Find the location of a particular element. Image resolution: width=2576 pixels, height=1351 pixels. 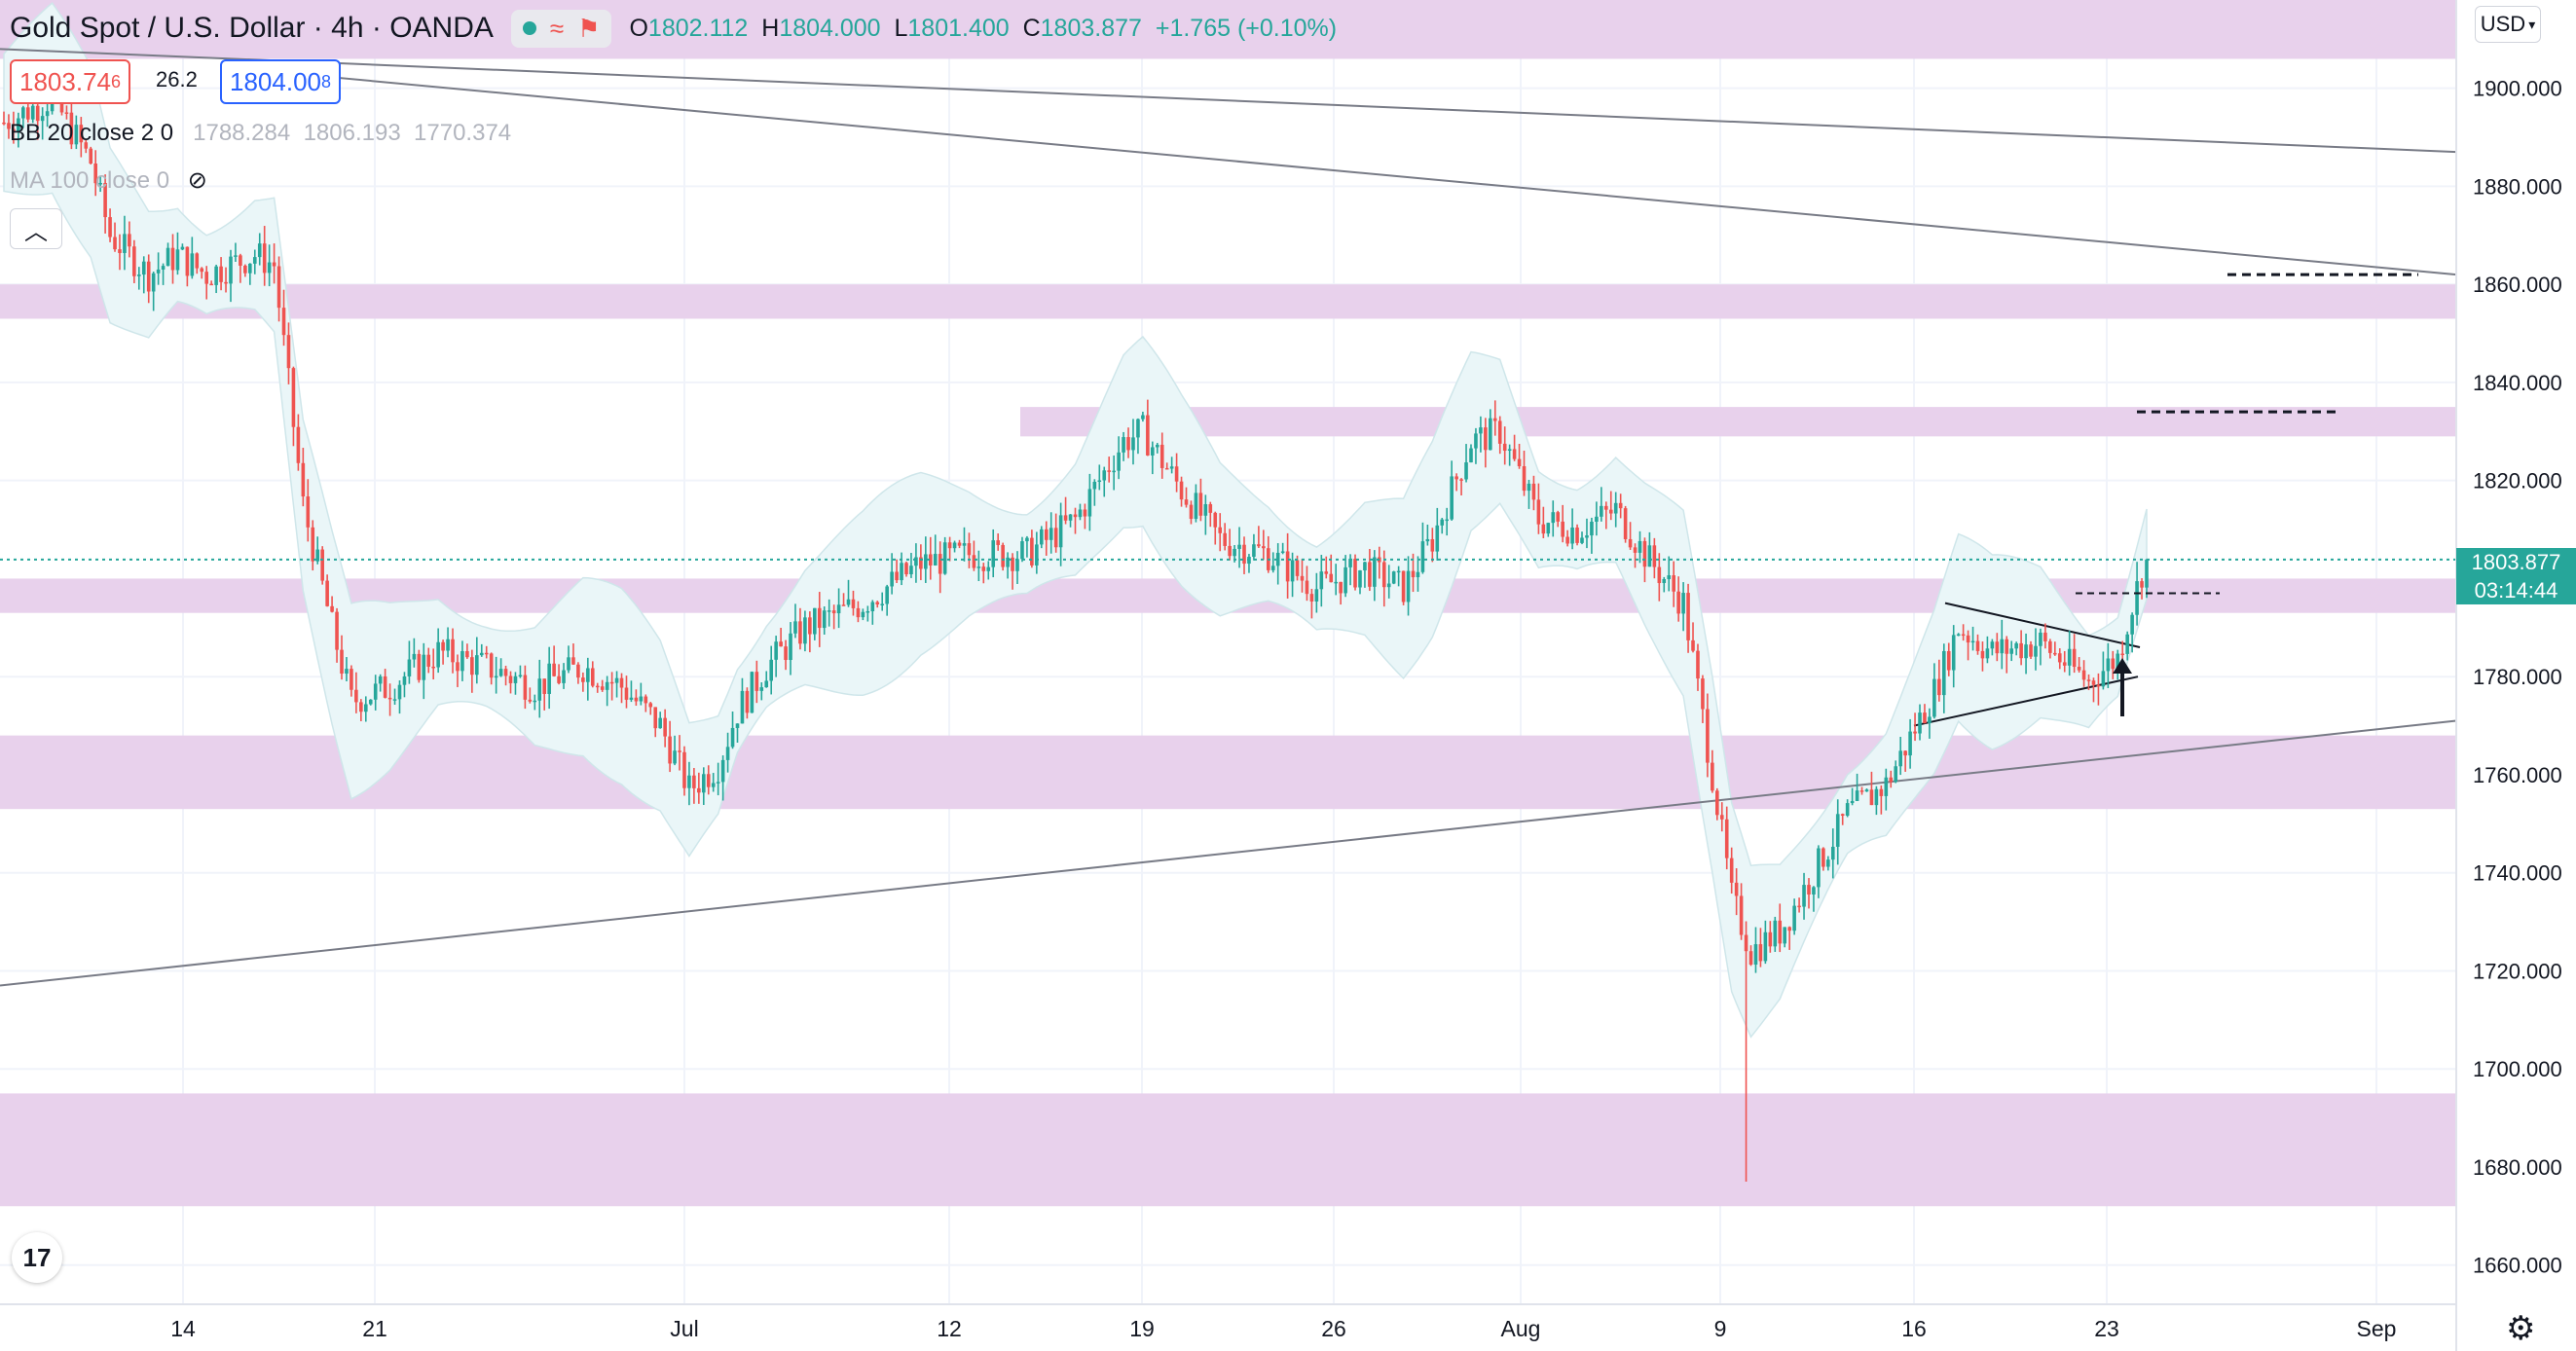

sell-price-button: 1803.74 6 is located at coordinates (70, 81).